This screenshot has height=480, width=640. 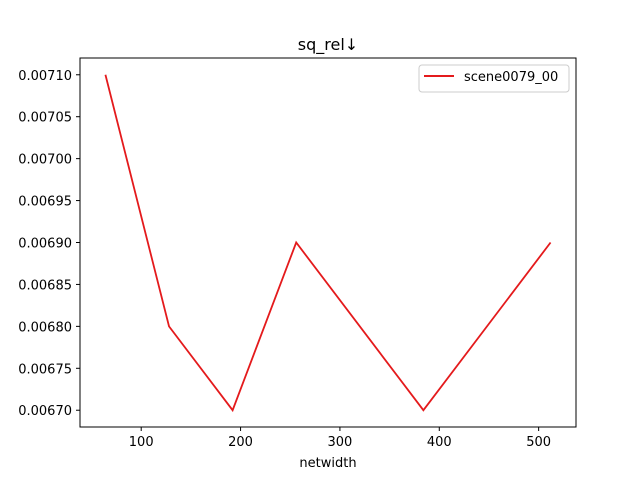 I want to click on chart-title: sq_rel↓, so click(x=328, y=45).